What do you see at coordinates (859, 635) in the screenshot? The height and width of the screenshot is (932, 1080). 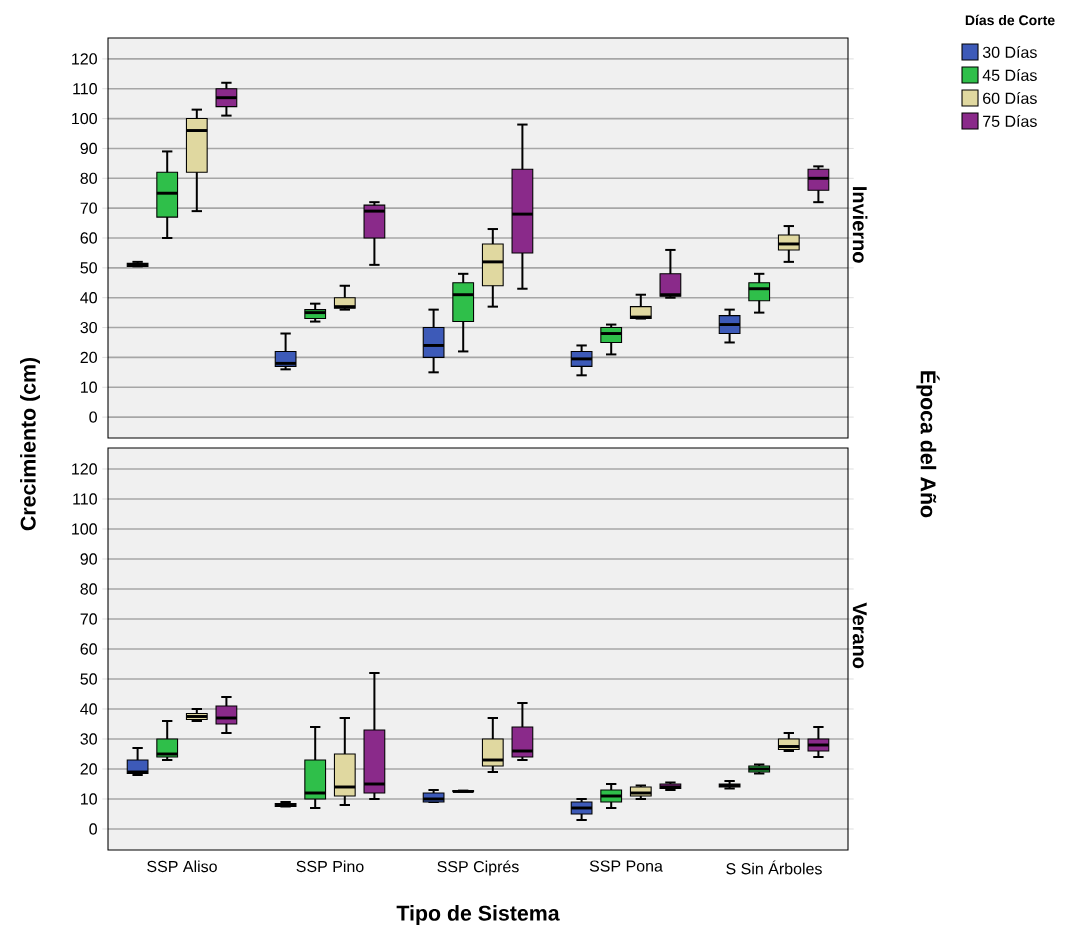 I see `text: Verano` at bounding box center [859, 635].